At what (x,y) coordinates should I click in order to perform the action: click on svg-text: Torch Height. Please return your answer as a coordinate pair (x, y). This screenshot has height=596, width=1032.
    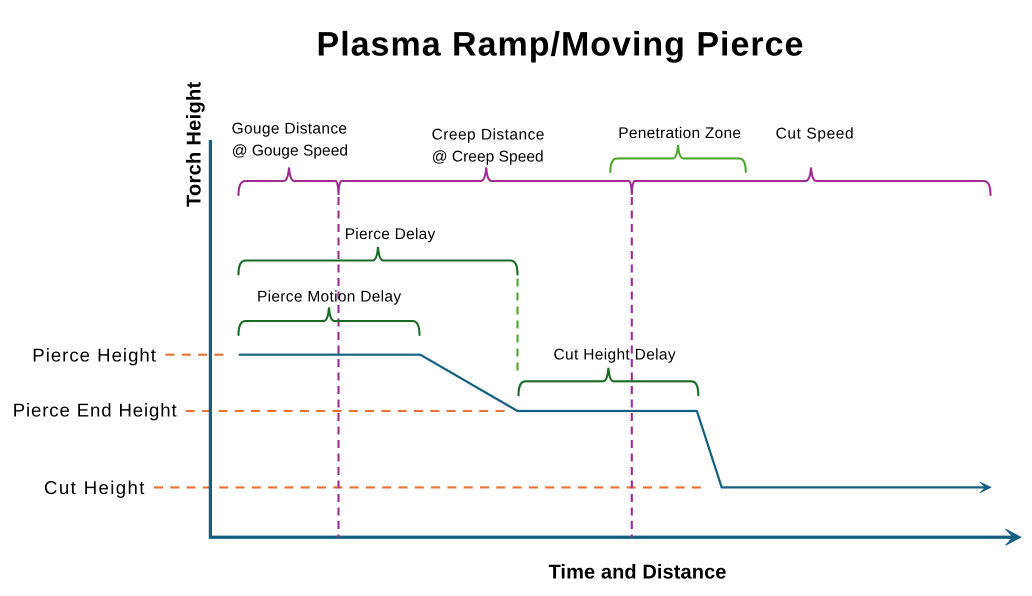
    Looking at the image, I should click on (195, 144).